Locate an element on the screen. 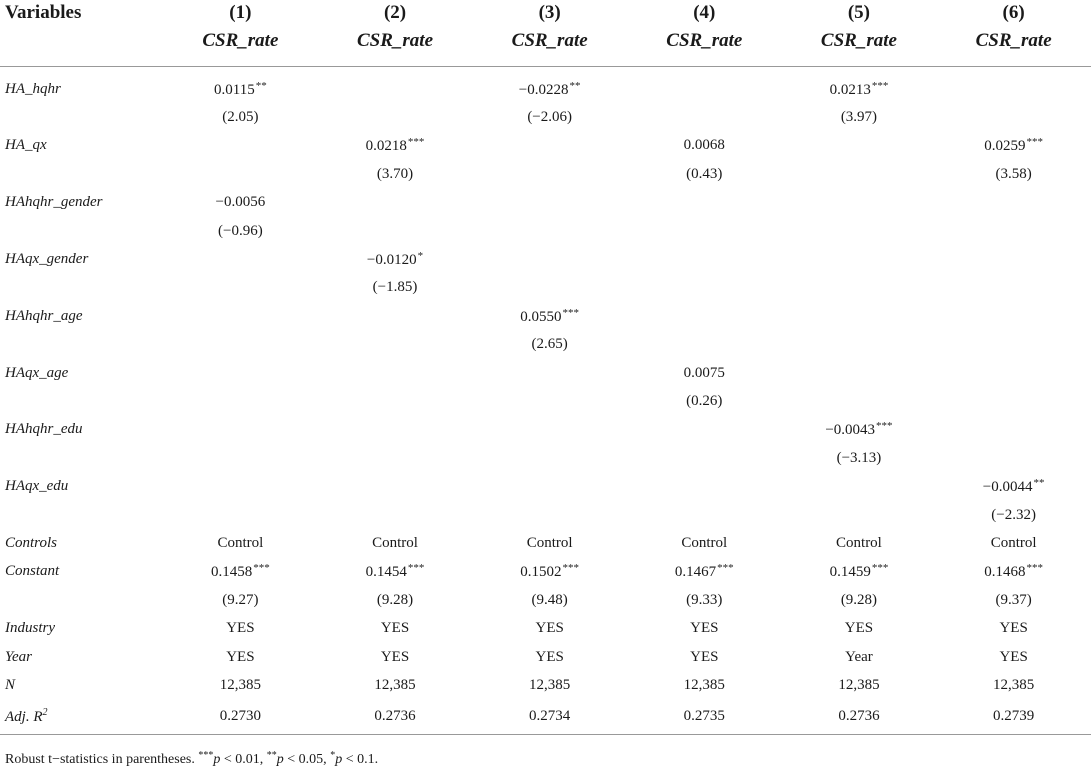 This screenshot has height=772, width=1091. cell-value: −0.0043 is located at coordinates (850, 430).